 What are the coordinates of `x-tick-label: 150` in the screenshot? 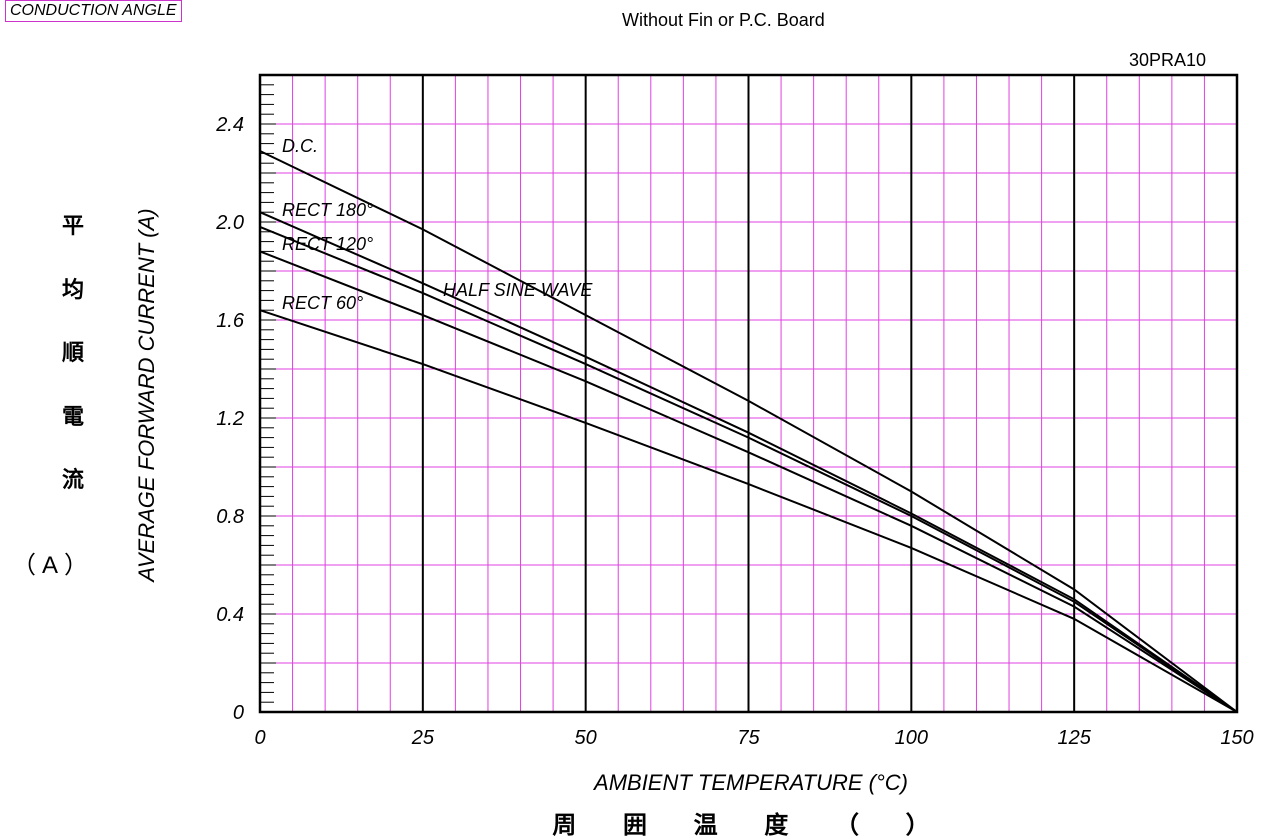 It's located at (1236, 738).